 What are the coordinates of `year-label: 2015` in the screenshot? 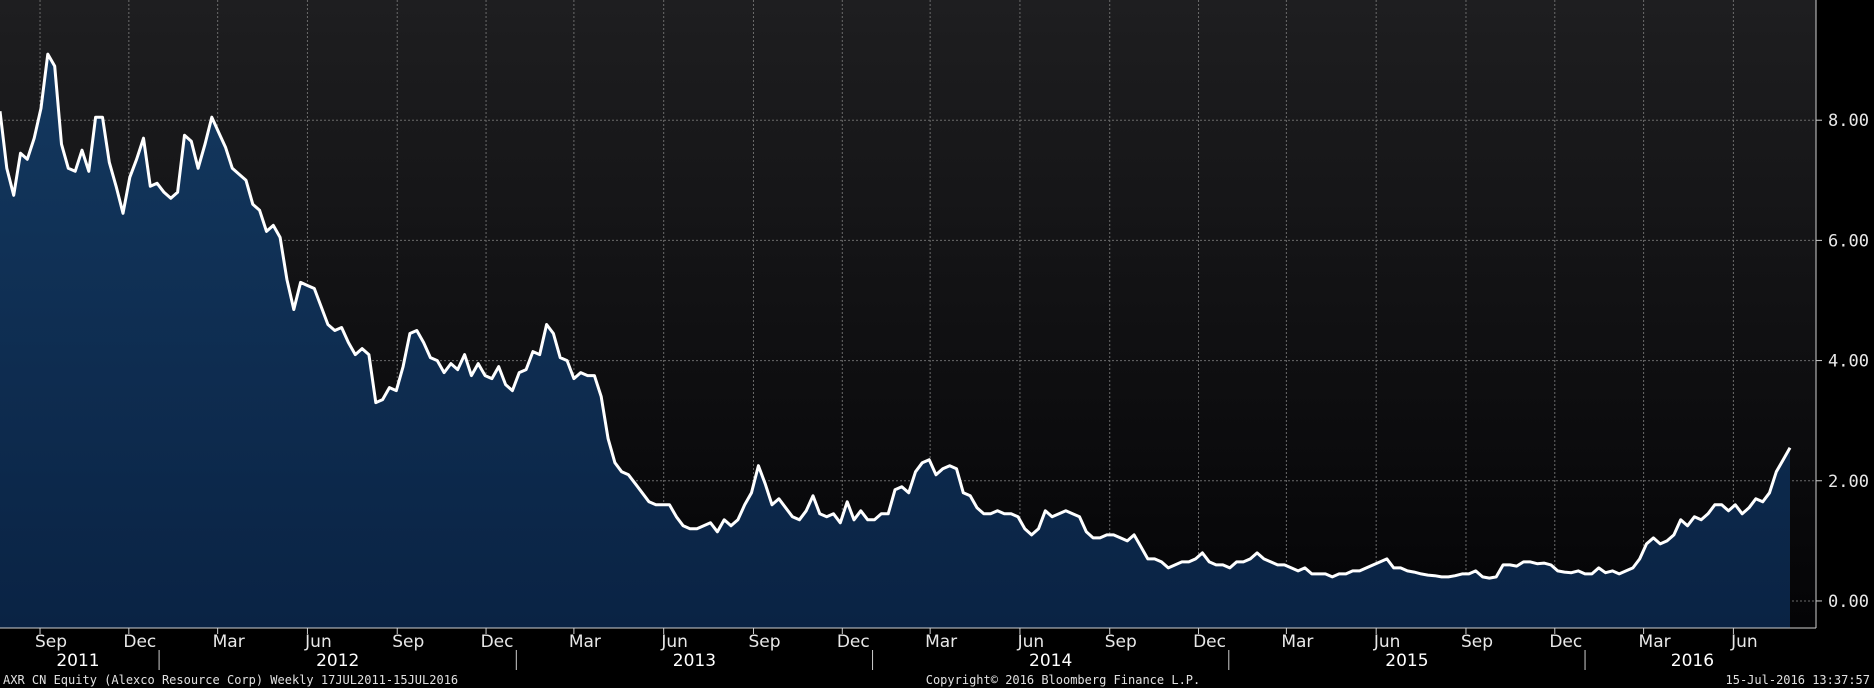 It's located at (1406, 661).